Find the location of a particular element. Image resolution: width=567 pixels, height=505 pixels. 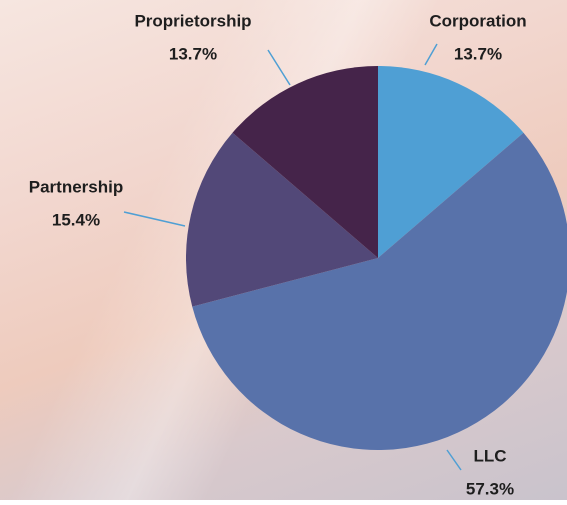

slice-label: Proprietorship is located at coordinates (192, 20).